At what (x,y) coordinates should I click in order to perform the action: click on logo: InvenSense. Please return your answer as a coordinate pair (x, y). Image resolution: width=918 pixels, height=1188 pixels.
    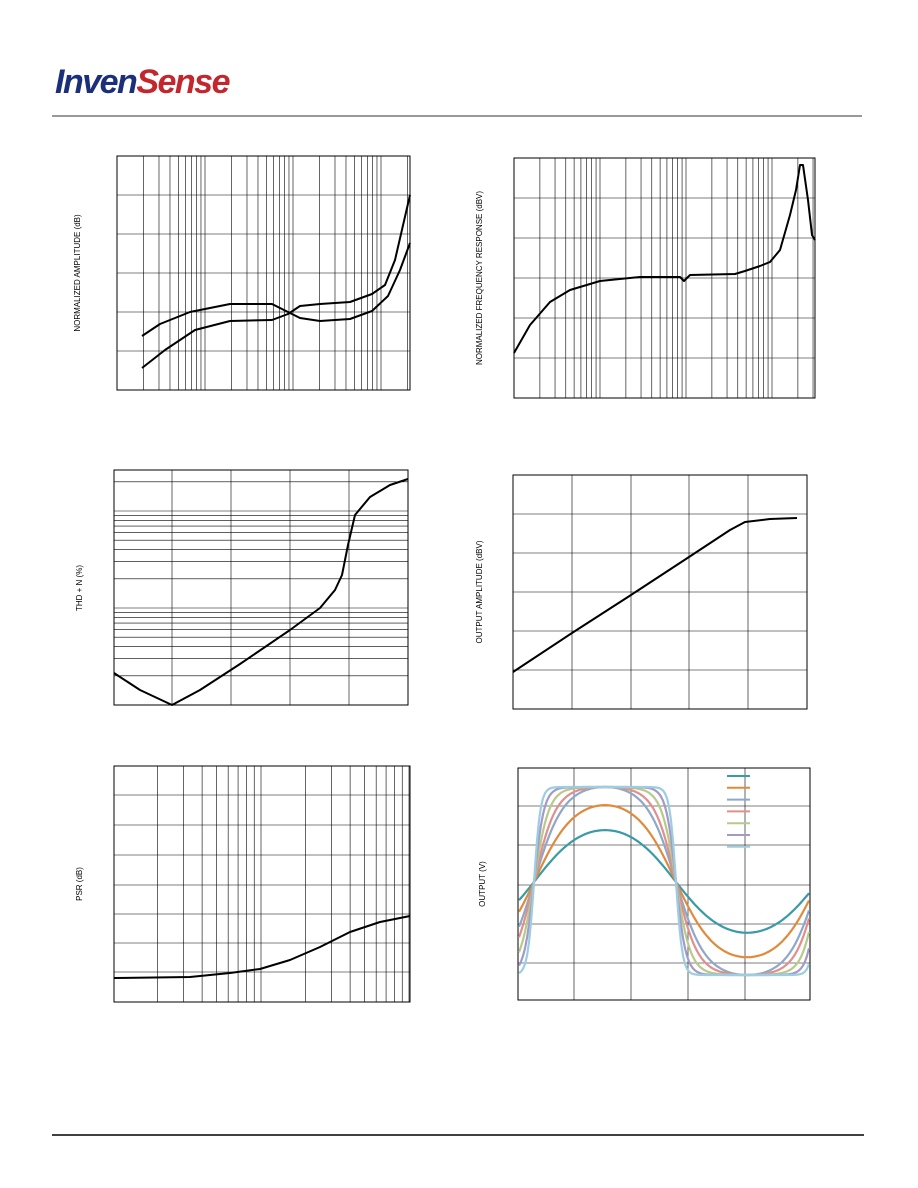
    Looking at the image, I should click on (142, 82).